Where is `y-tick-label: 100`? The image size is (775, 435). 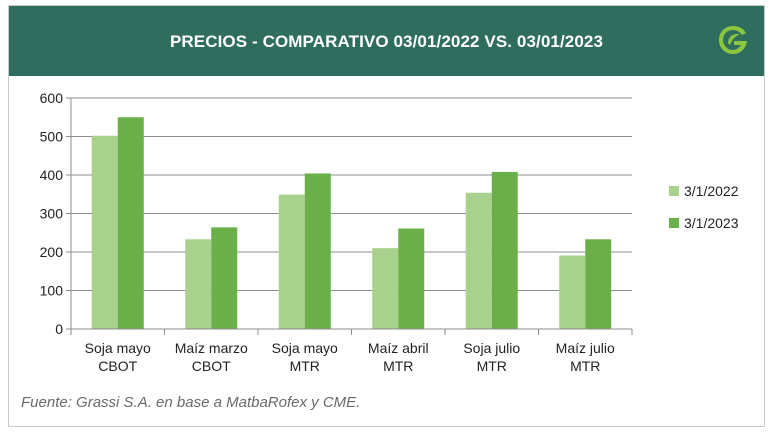
y-tick-label: 100 is located at coordinates (52, 291).